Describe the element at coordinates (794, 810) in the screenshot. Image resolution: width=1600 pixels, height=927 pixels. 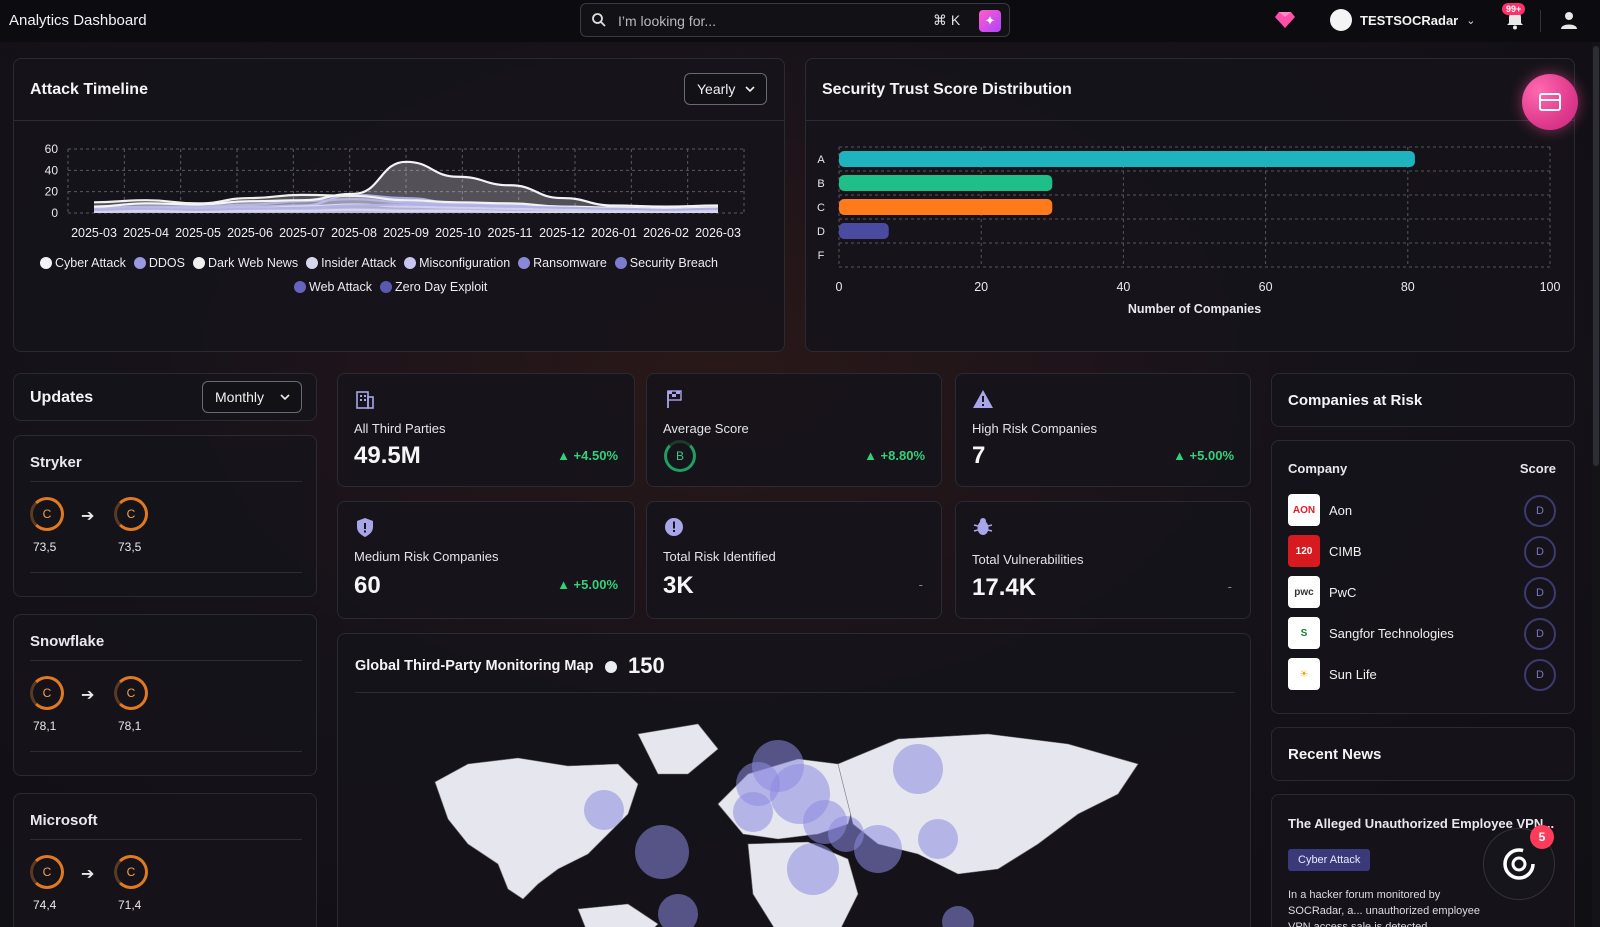
I see `world-map` at that location.